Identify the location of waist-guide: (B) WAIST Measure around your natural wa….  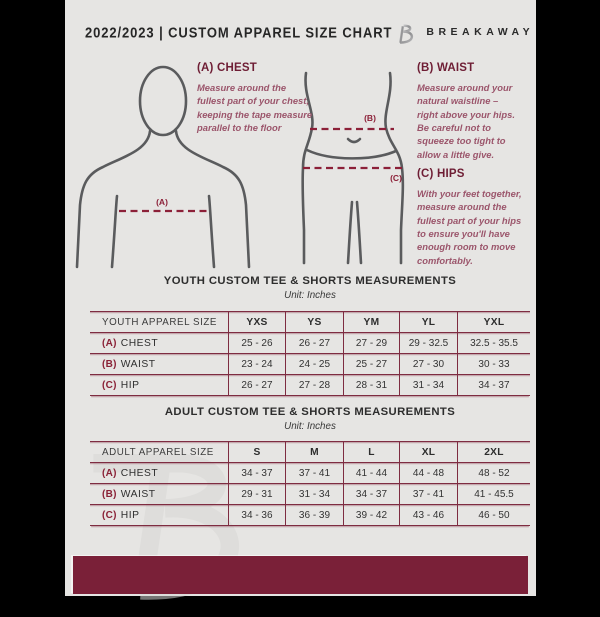
(469, 111).